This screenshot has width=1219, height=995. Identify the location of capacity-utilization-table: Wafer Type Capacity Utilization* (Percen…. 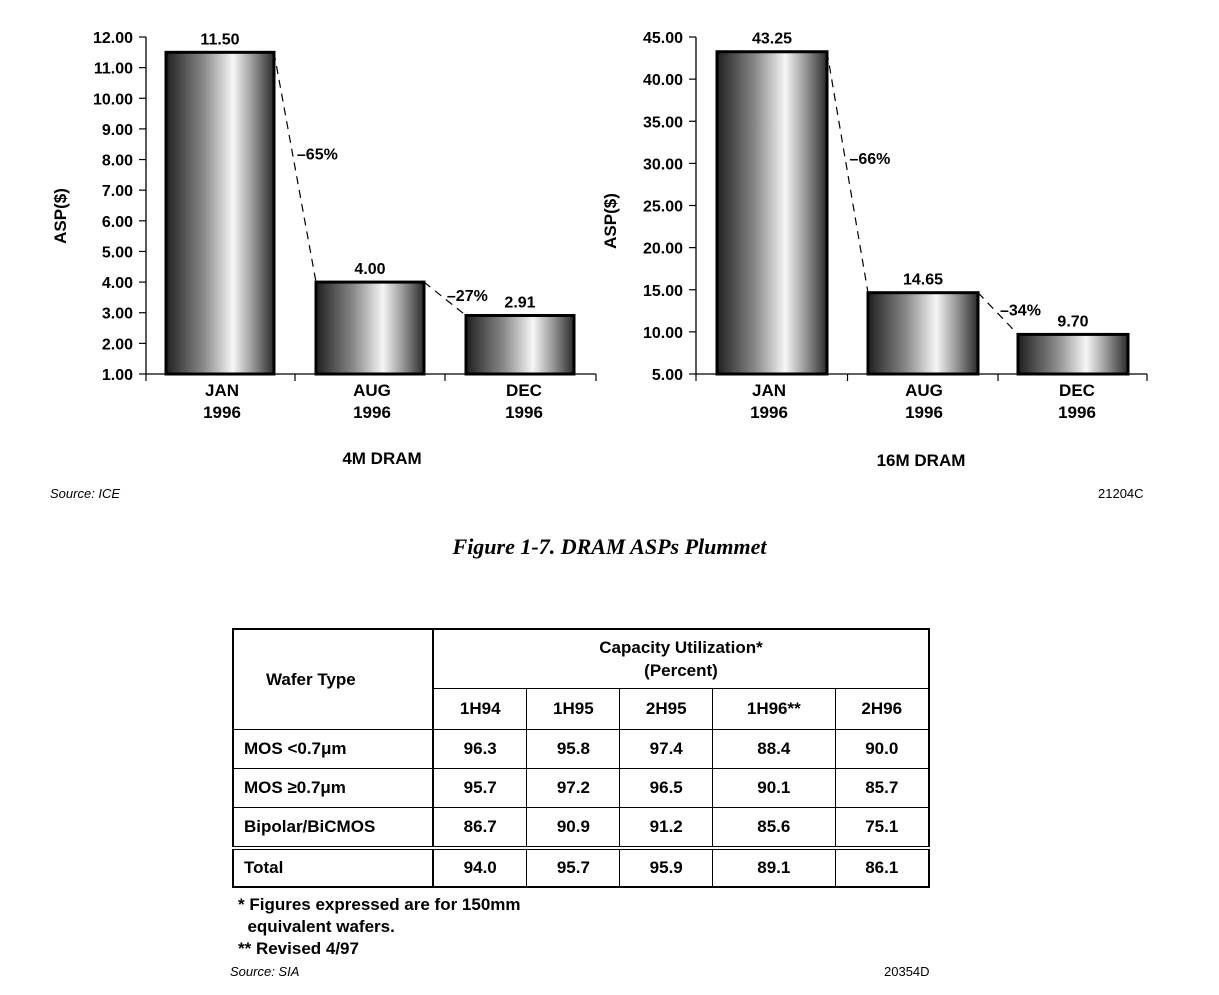
(581, 758).